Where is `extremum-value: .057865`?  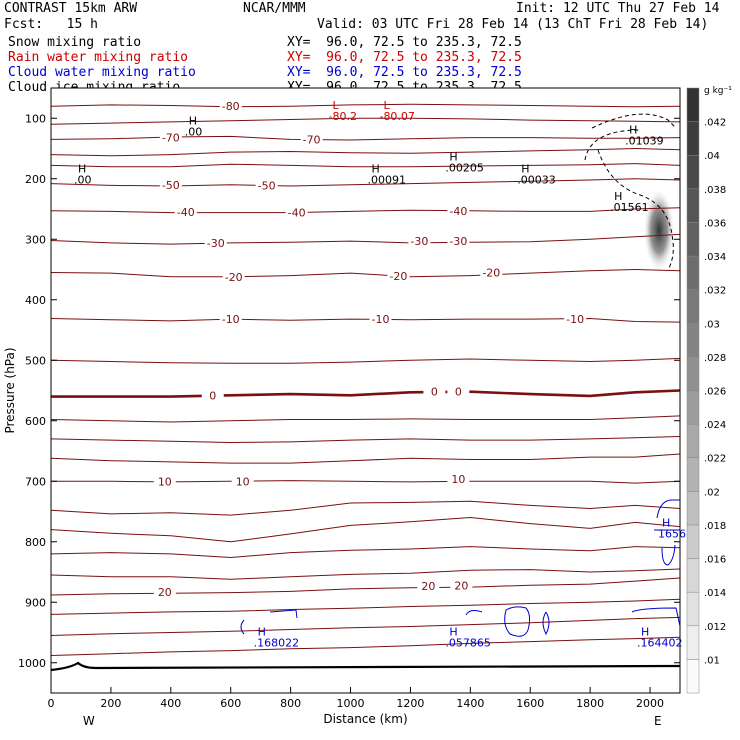 extremum-value: .057865 is located at coordinates (468, 643).